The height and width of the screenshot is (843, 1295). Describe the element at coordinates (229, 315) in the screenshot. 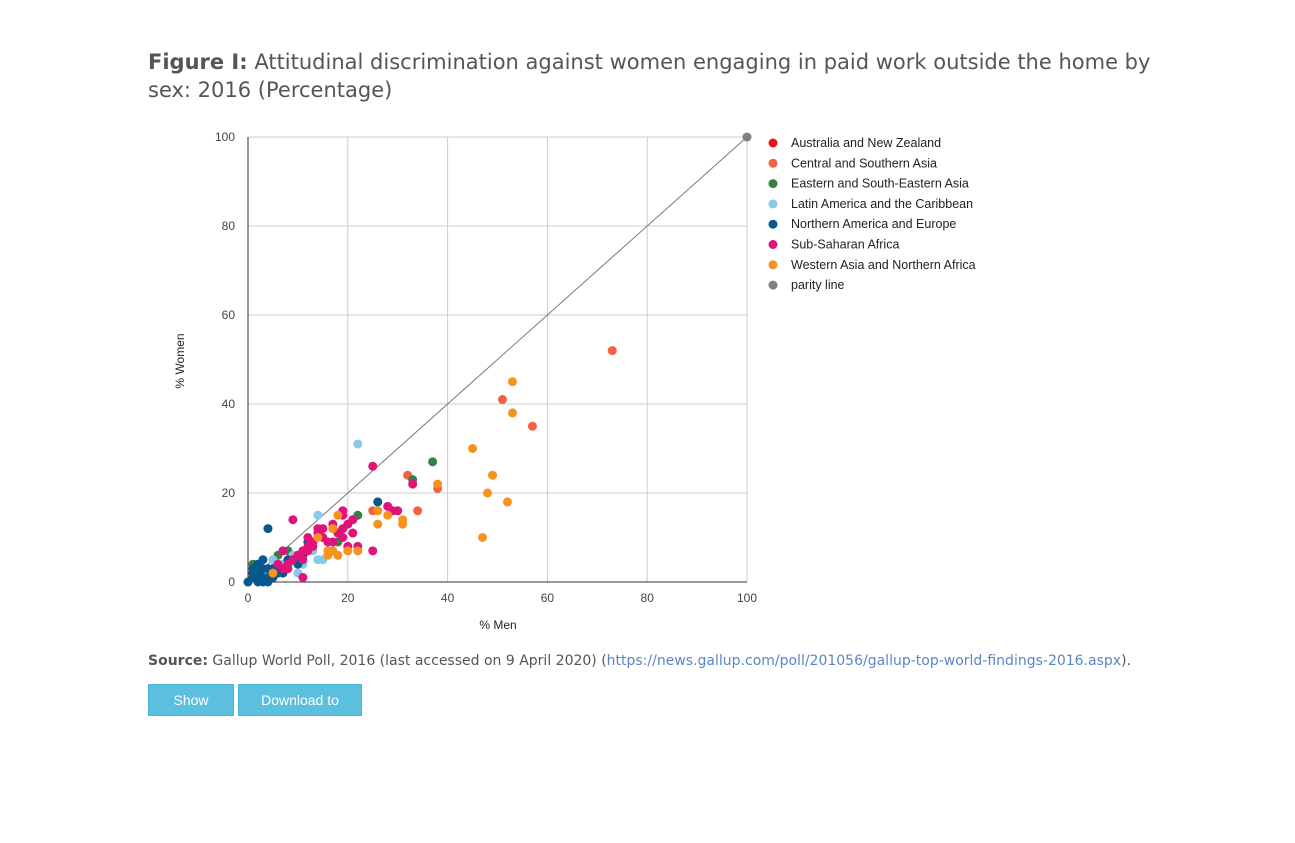

I see `y-tick-label: 60` at that location.